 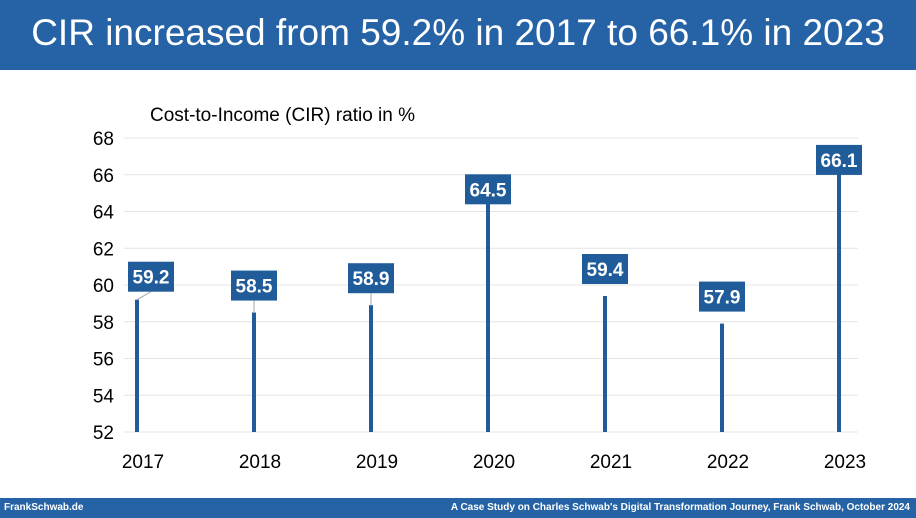 I want to click on bar-2021, so click(x=605, y=364).